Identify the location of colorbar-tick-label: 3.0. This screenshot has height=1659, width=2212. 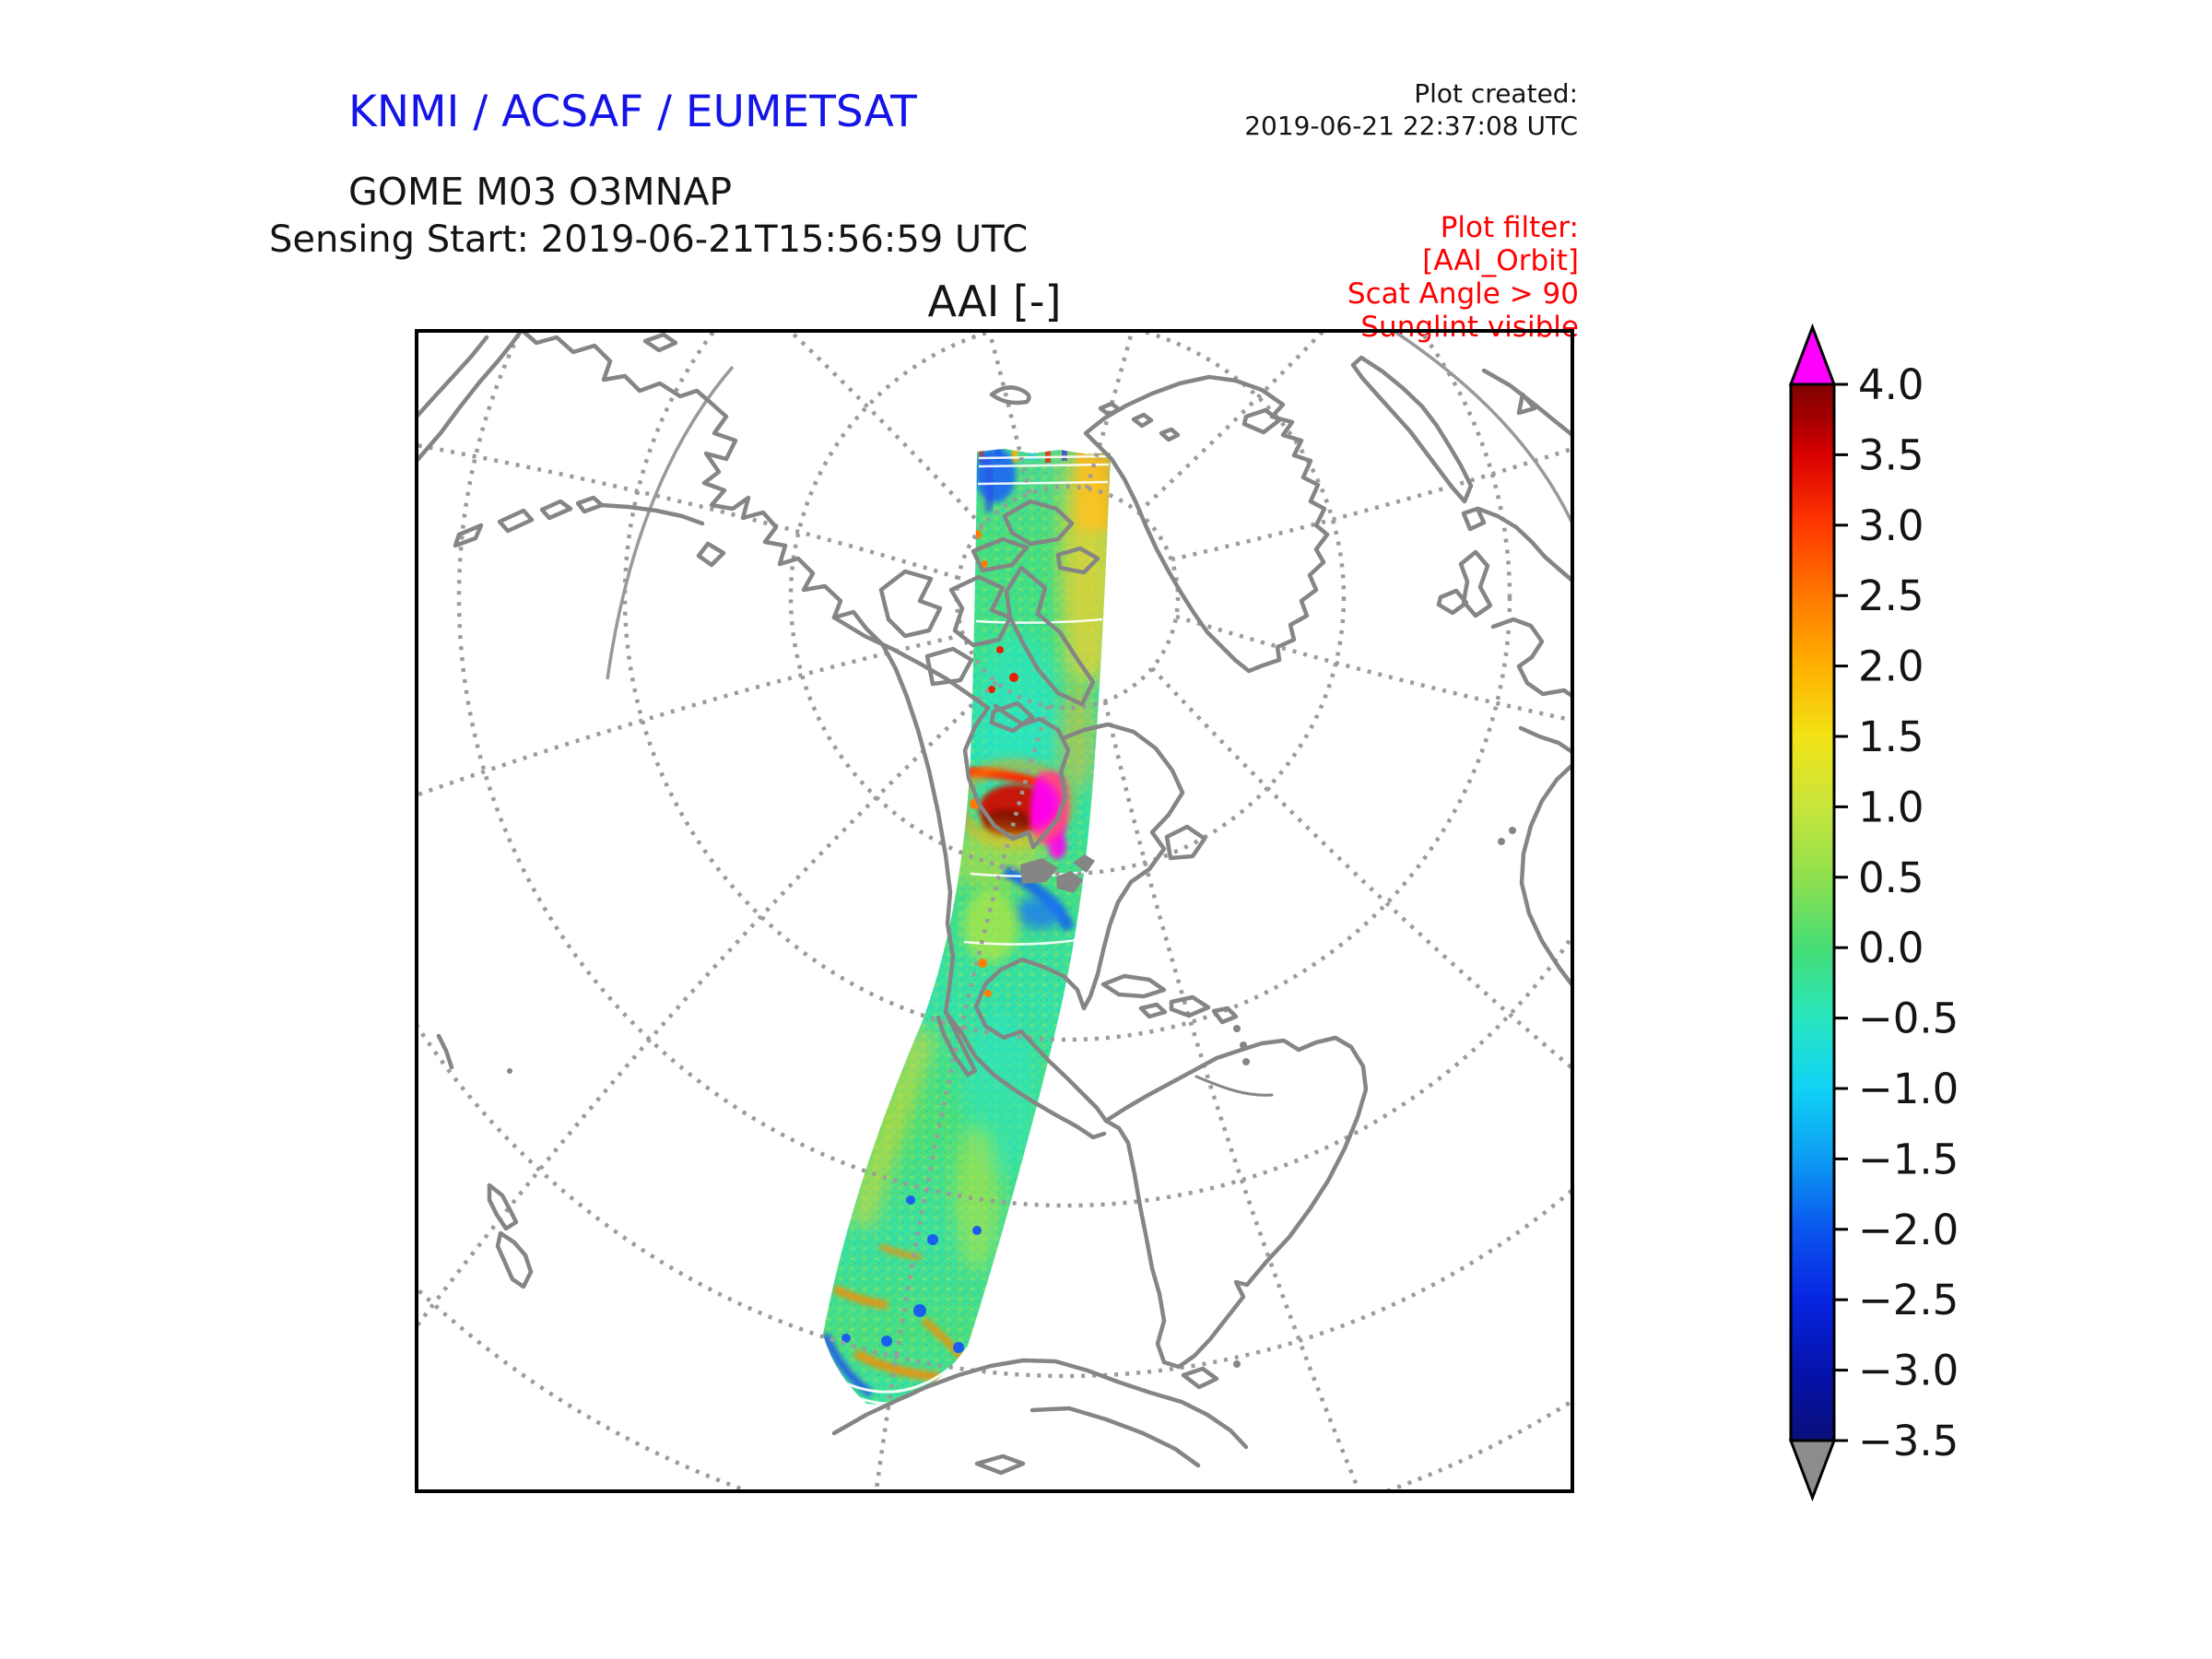
(1891, 525).